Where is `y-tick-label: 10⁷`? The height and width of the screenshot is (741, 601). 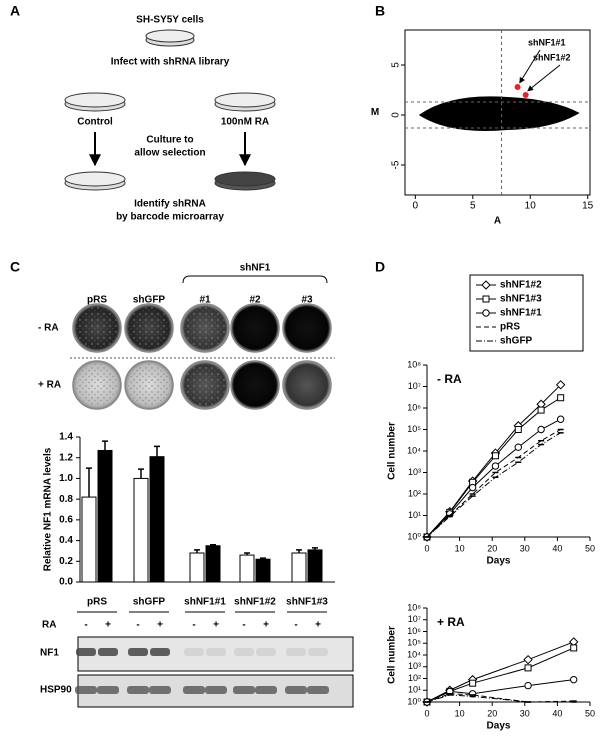 y-tick-label: 10⁷ is located at coordinates (414, 386).